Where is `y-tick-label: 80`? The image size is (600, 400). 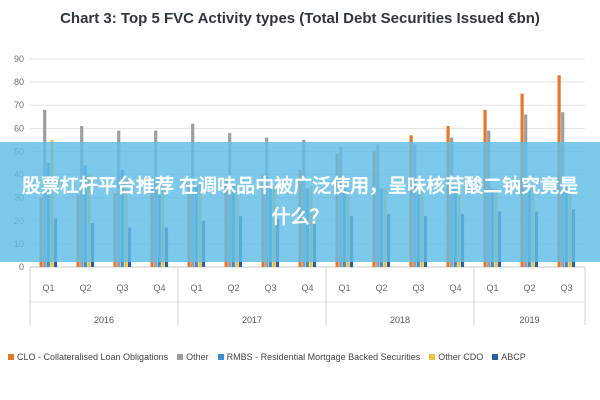 y-tick-label: 80 is located at coordinates (19, 82).